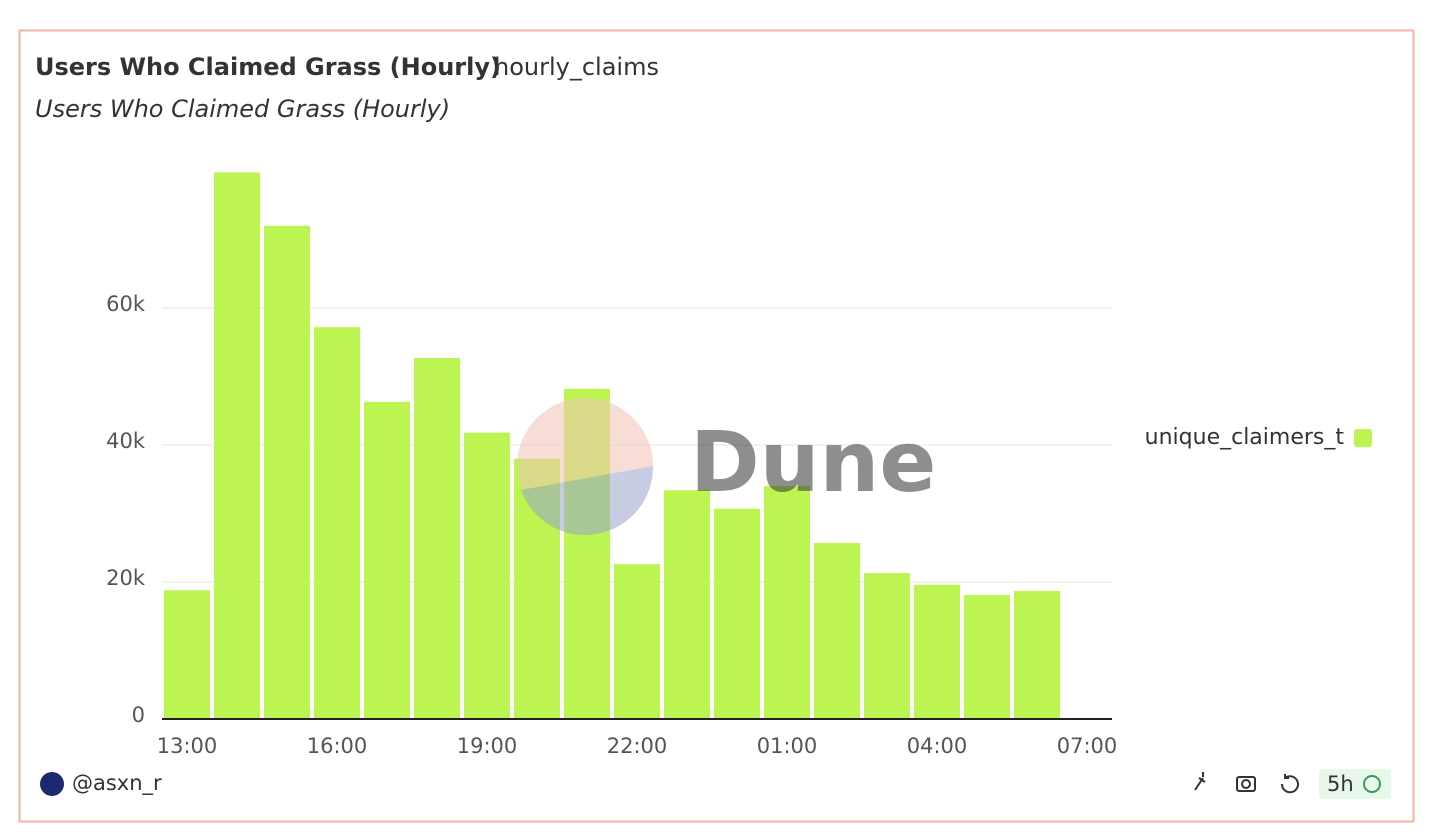  Describe the element at coordinates (1340, 784) in the screenshot. I see `freshness: 5h` at that location.